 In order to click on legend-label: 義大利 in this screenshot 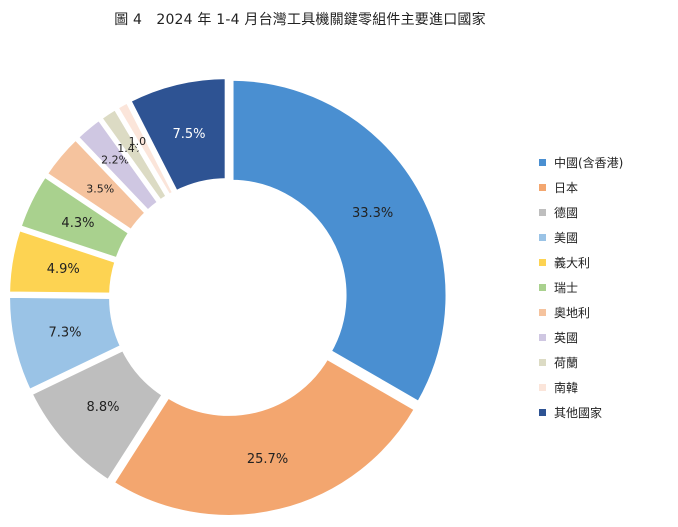, I will do `click(572, 263)`.